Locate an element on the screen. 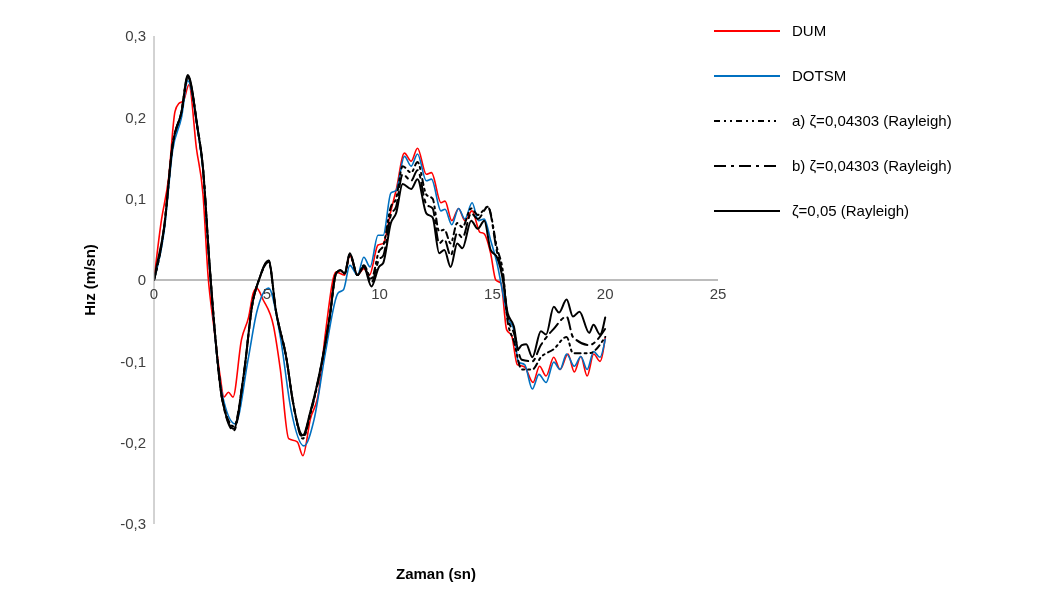  y-tick-label: 0,3 is located at coordinates (135, 36).